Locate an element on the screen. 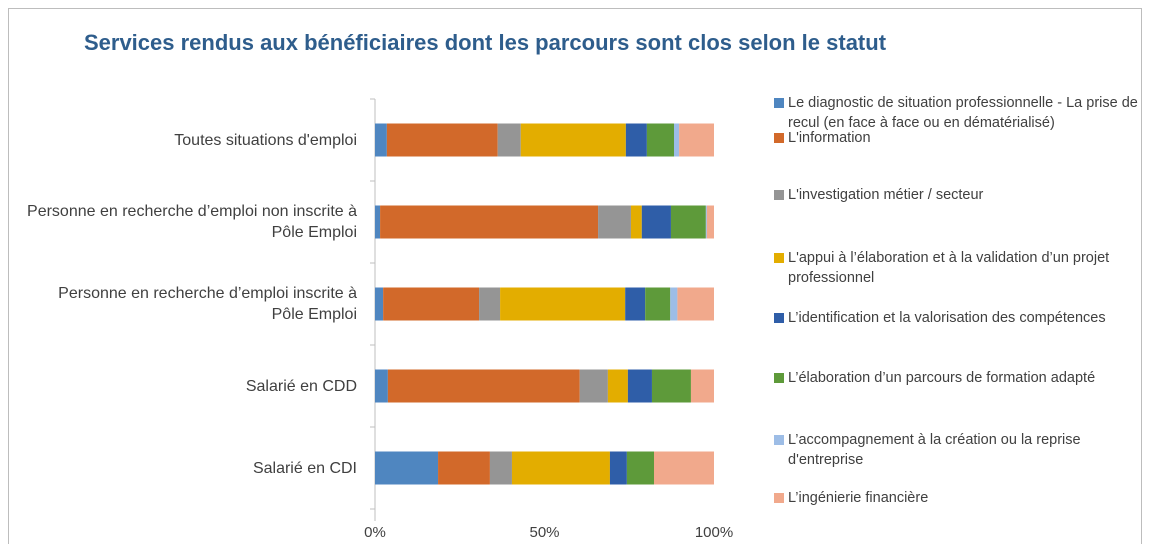 Image resolution: width=1150 pixels, height=544 pixels. legend-label: L'investigation métier / secteur is located at coordinates (886, 195).